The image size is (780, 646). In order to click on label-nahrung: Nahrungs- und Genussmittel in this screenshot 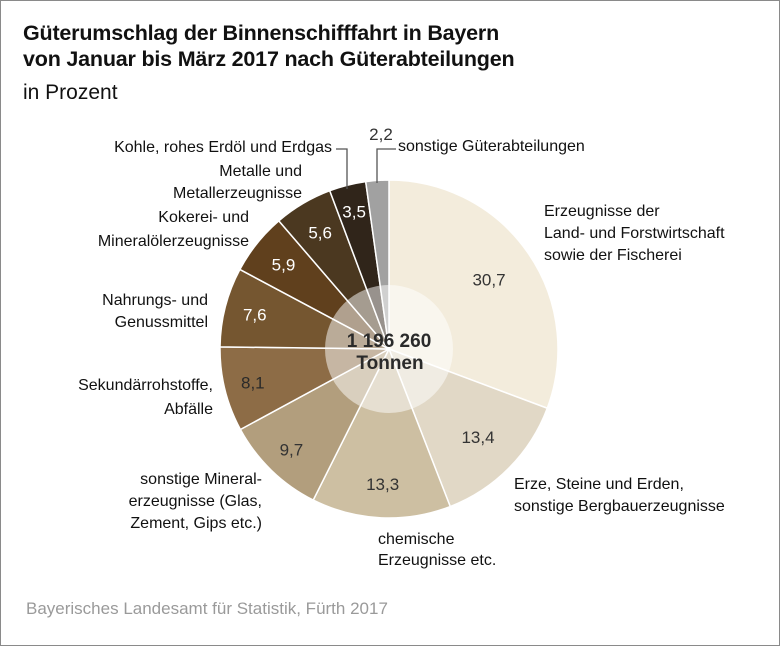, I will do `click(155, 312)`.